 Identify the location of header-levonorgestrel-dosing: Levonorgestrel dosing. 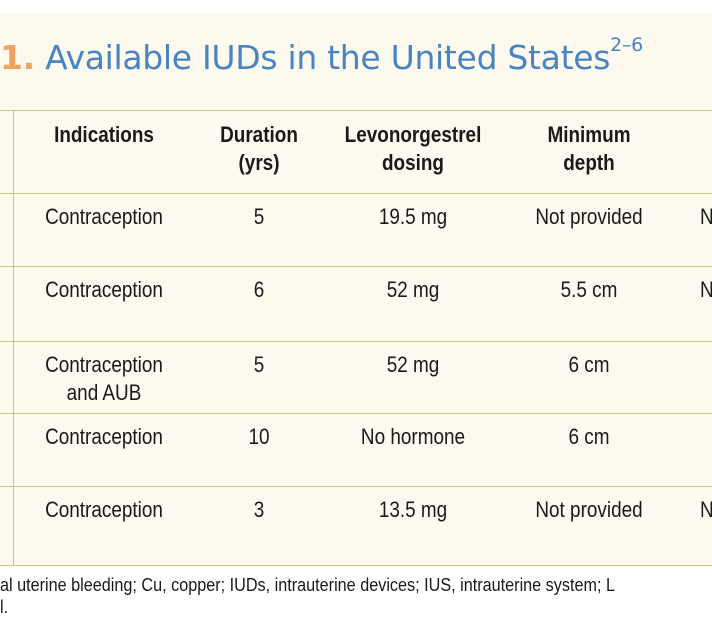
(413, 148).